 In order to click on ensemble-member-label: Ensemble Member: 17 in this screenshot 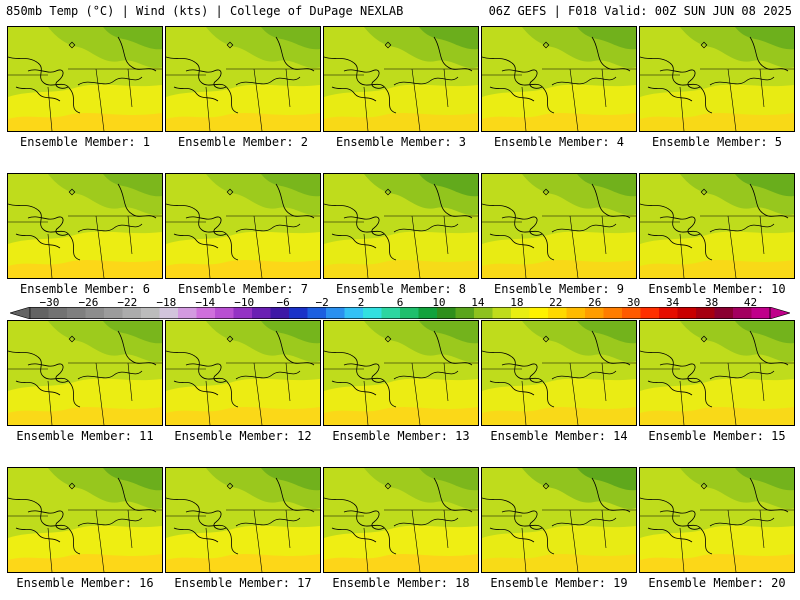, I will do `click(243, 583)`.